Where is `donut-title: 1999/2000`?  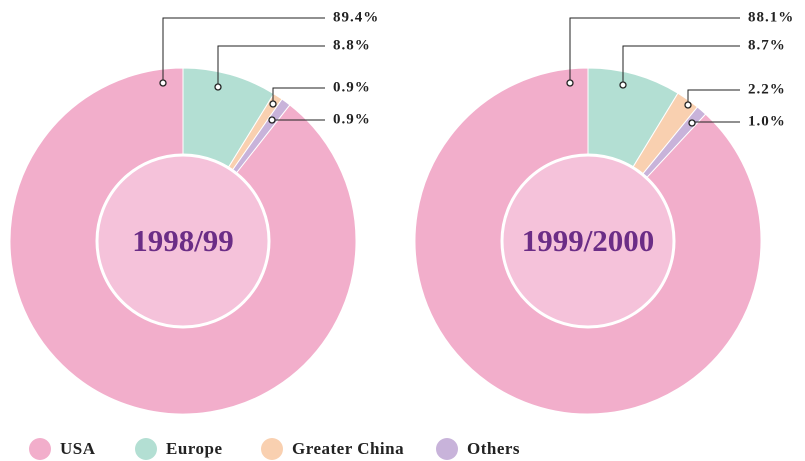
donut-title: 1999/2000 is located at coordinates (588, 240).